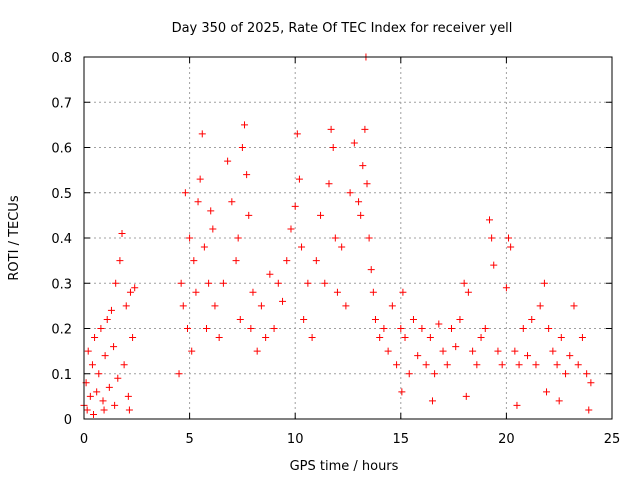  What do you see at coordinates (61, 103) in the screenshot?
I see `y-tick-label: 0.7` at bounding box center [61, 103].